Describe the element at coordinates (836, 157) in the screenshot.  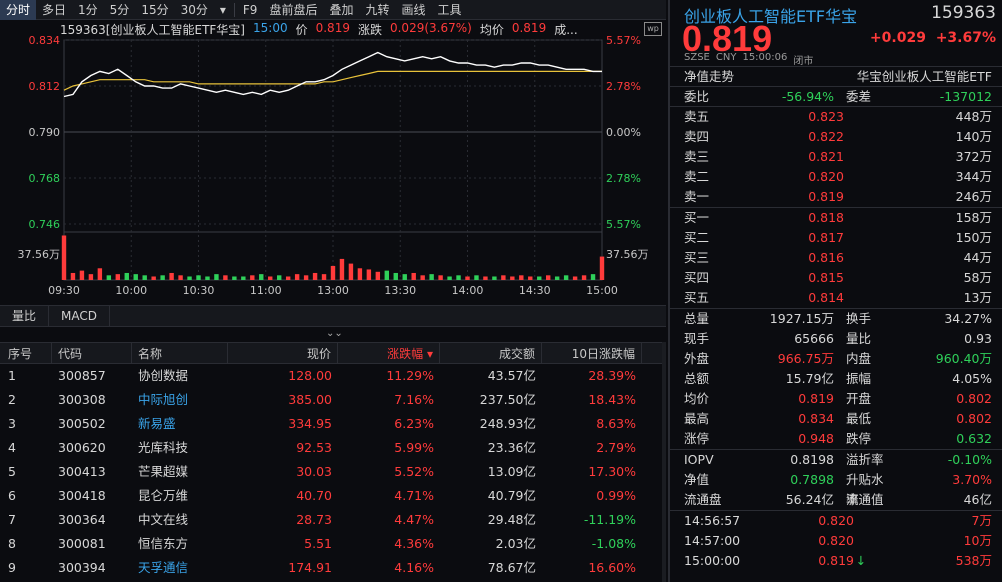
I see `asks-row: 卖三 0.821 372万` at that location.